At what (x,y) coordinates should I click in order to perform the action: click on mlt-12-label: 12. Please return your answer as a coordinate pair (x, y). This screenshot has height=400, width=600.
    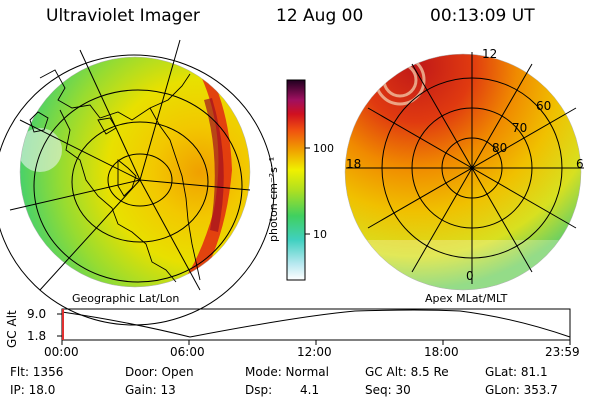
    Looking at the image, I should click on (489, 54).